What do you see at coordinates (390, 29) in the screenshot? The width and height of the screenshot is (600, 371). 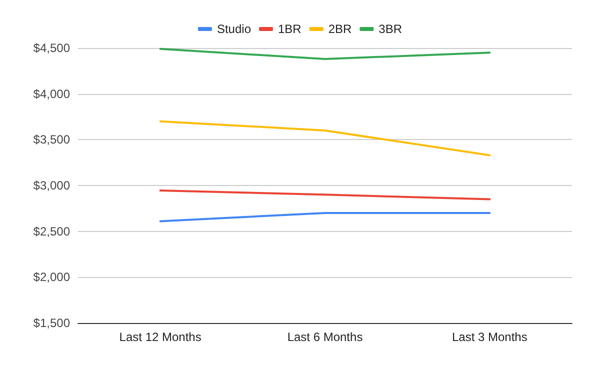 I see `legend-label: 3BR` at bounding box center [390, 29].